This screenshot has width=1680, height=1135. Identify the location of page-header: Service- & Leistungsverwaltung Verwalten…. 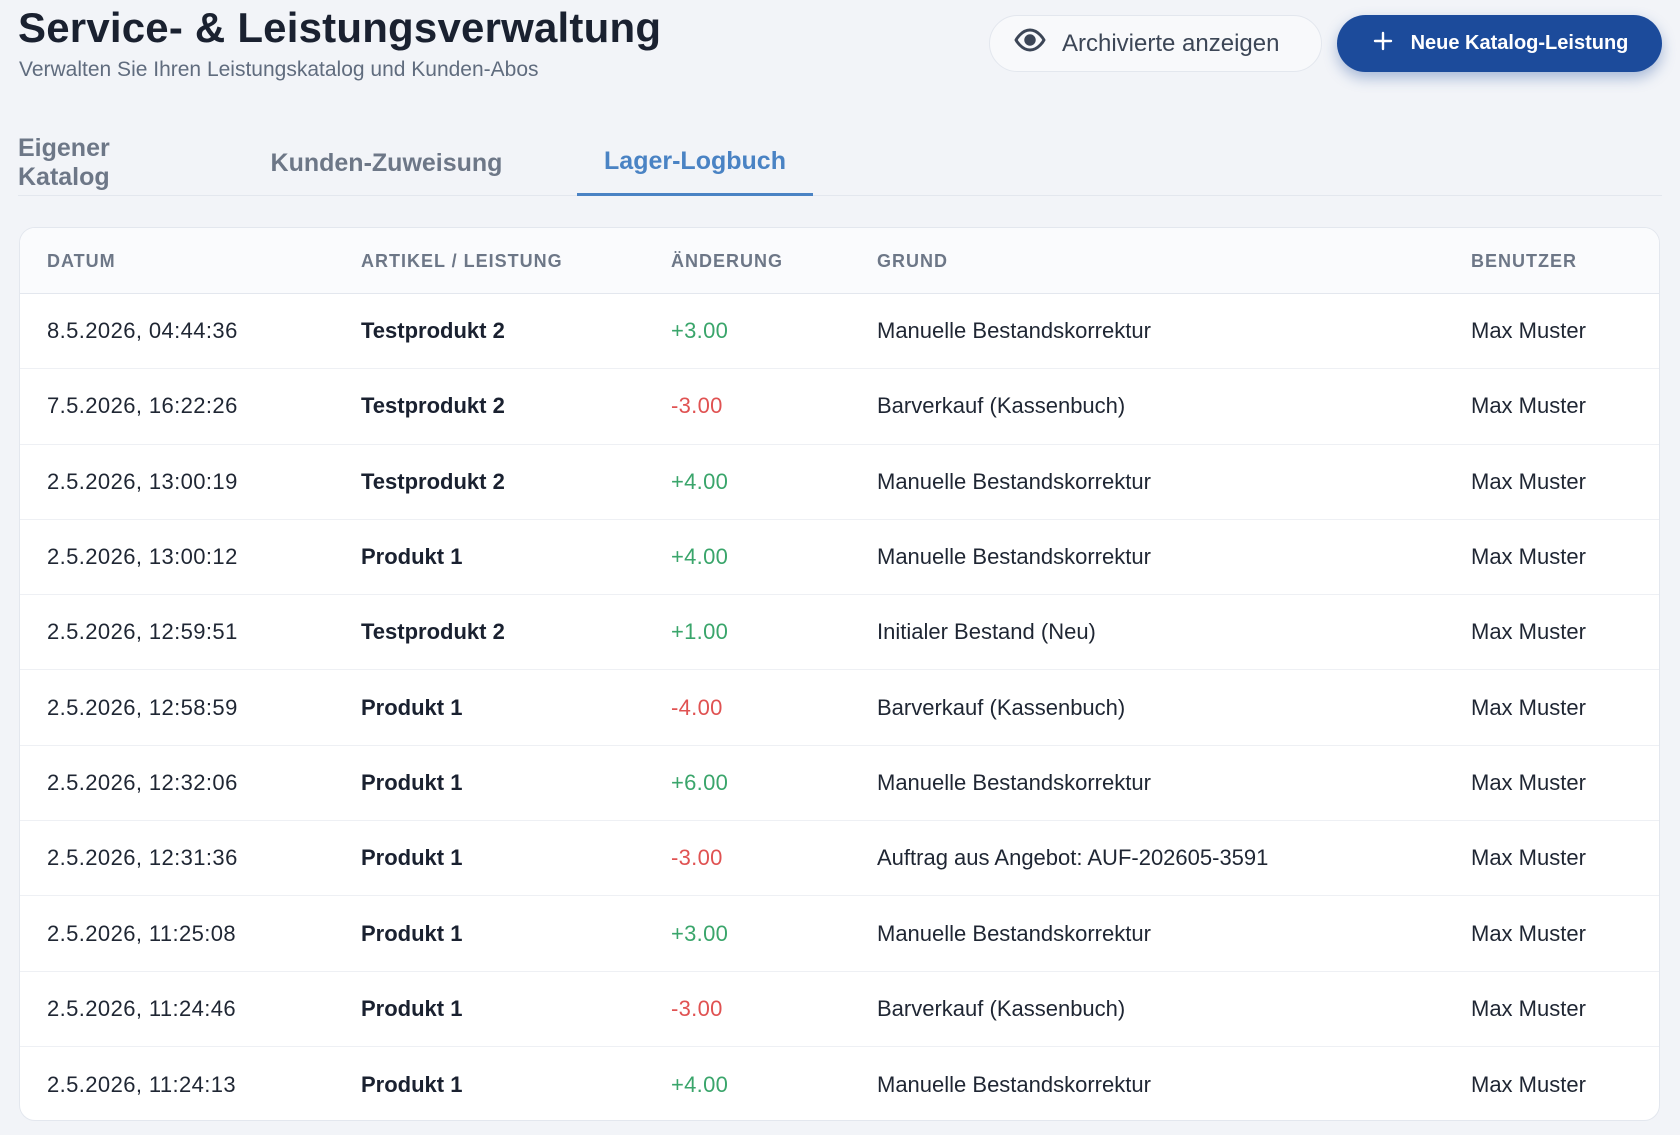
(840, 50).